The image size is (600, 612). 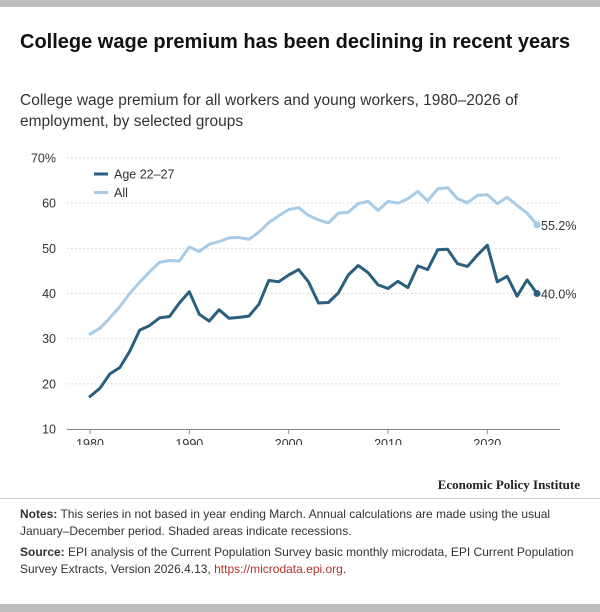 I want to click on footer-divider, so click(x=300, y=498).